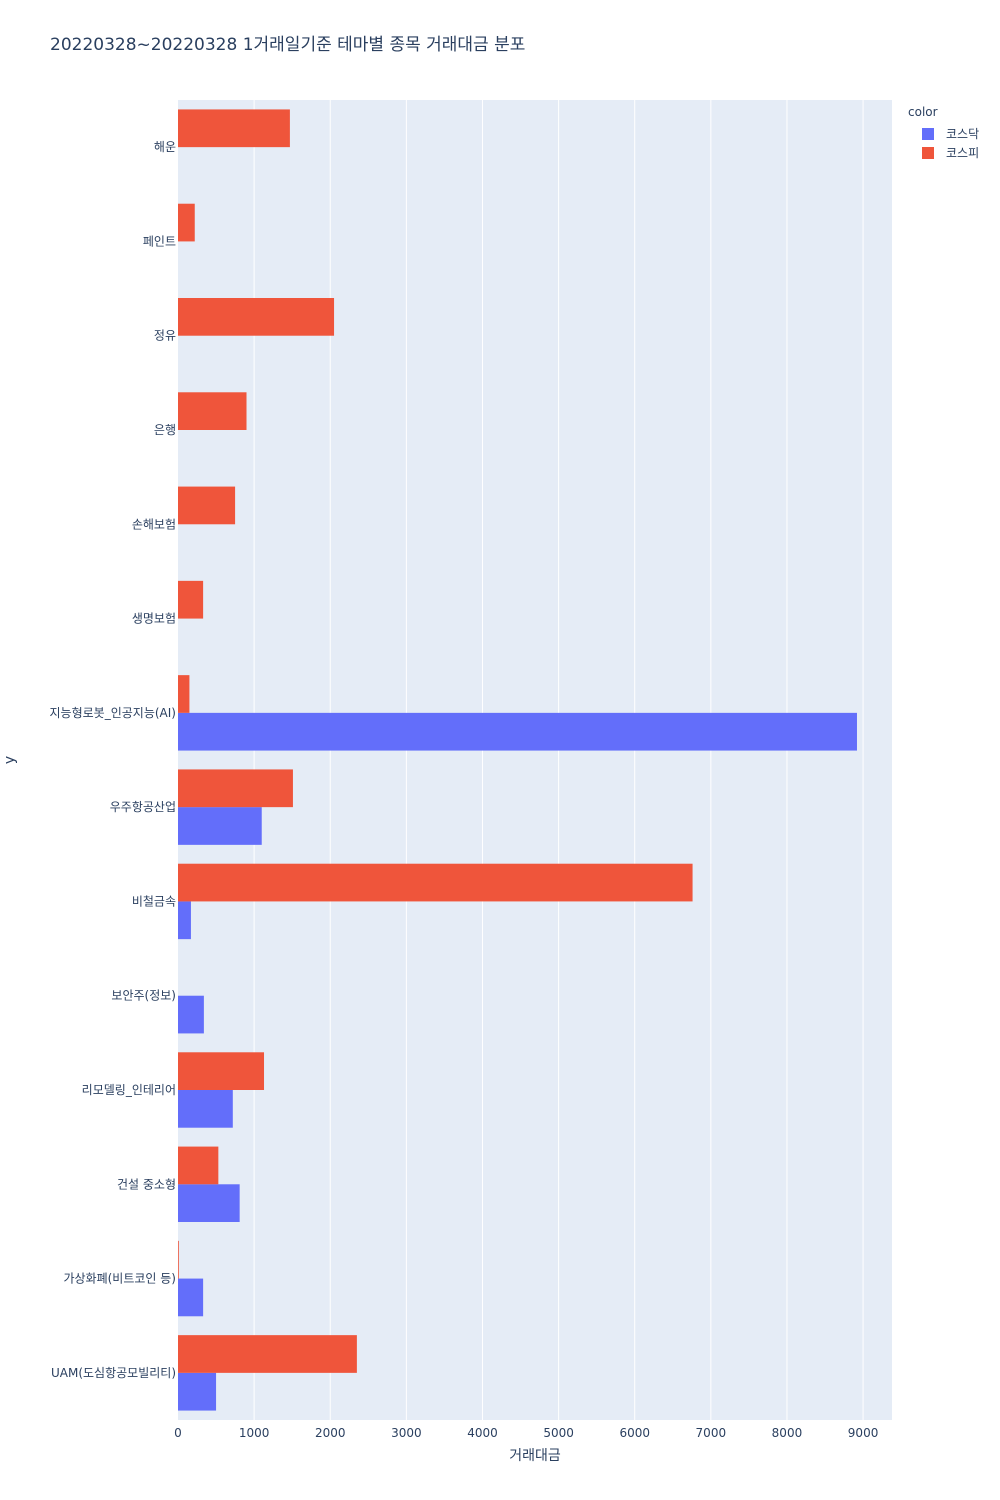 The width and height of the screenshot is (1000, 1500). I want to click on x-tick-label: 1000, so click(254, 1433).